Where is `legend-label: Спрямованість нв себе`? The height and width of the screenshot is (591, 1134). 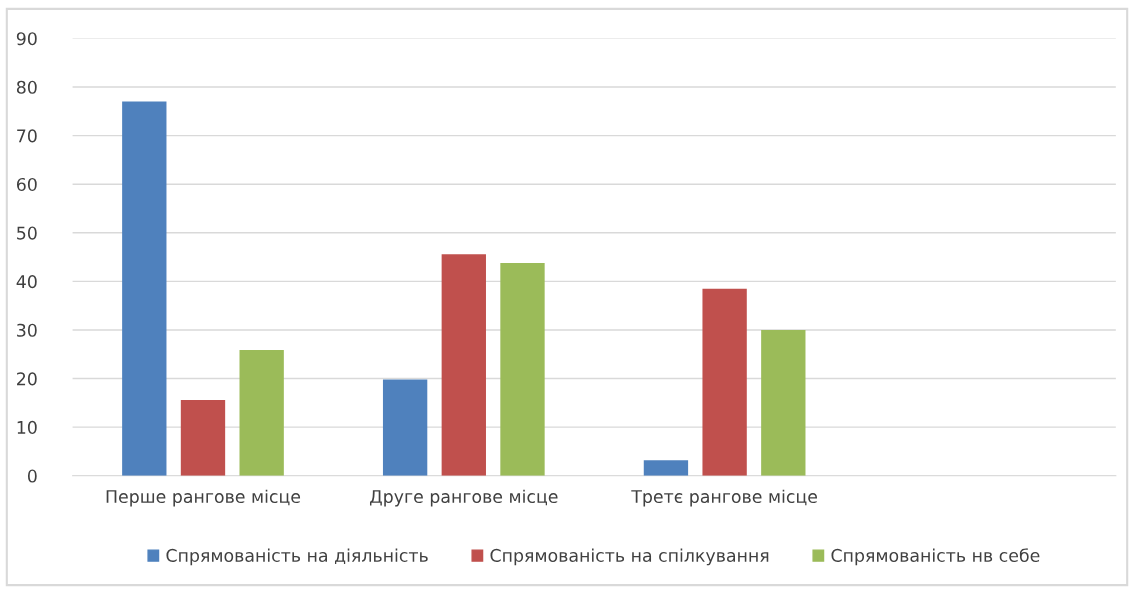
legend-label: Спрямованість нв себе is located at coordinates (935, 557).